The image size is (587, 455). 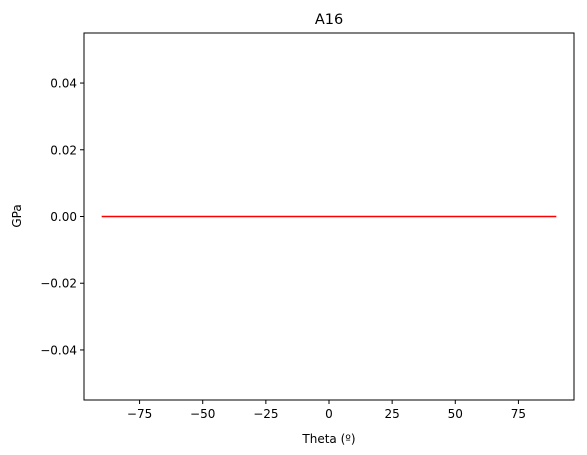 I want to click on chart-title: A16, so click(x=329, y=20).